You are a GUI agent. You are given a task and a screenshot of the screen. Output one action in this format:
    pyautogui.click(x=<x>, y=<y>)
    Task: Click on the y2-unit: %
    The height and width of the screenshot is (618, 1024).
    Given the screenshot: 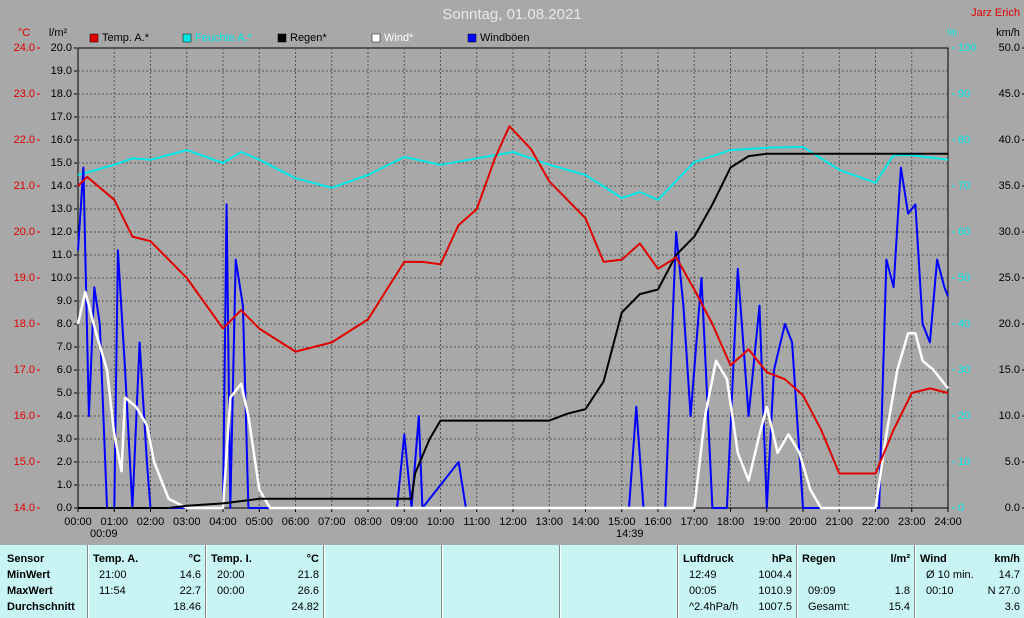 What is the action you would take?
    pyautogui.click(x=952, y=33)
    